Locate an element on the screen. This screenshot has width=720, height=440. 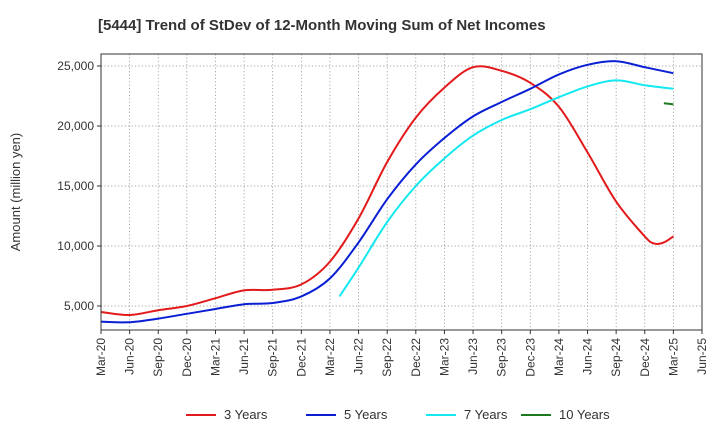
y-tick-label: 25,000 is located at coordinates (75, 66).